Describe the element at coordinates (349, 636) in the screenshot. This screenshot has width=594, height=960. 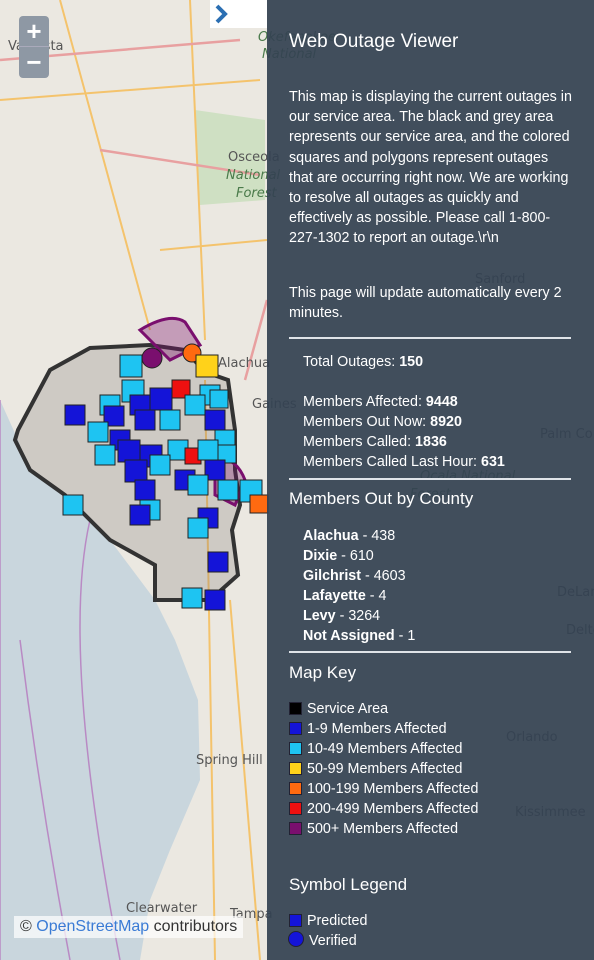
I see `county-name: Not Assigned` at that location.